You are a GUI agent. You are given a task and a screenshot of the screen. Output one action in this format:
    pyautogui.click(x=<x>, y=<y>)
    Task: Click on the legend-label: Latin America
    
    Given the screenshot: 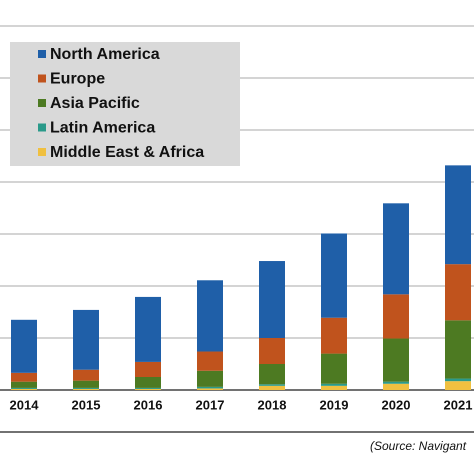 What is the action you would take?
    pyautogui.click(x=102, y=128)
    